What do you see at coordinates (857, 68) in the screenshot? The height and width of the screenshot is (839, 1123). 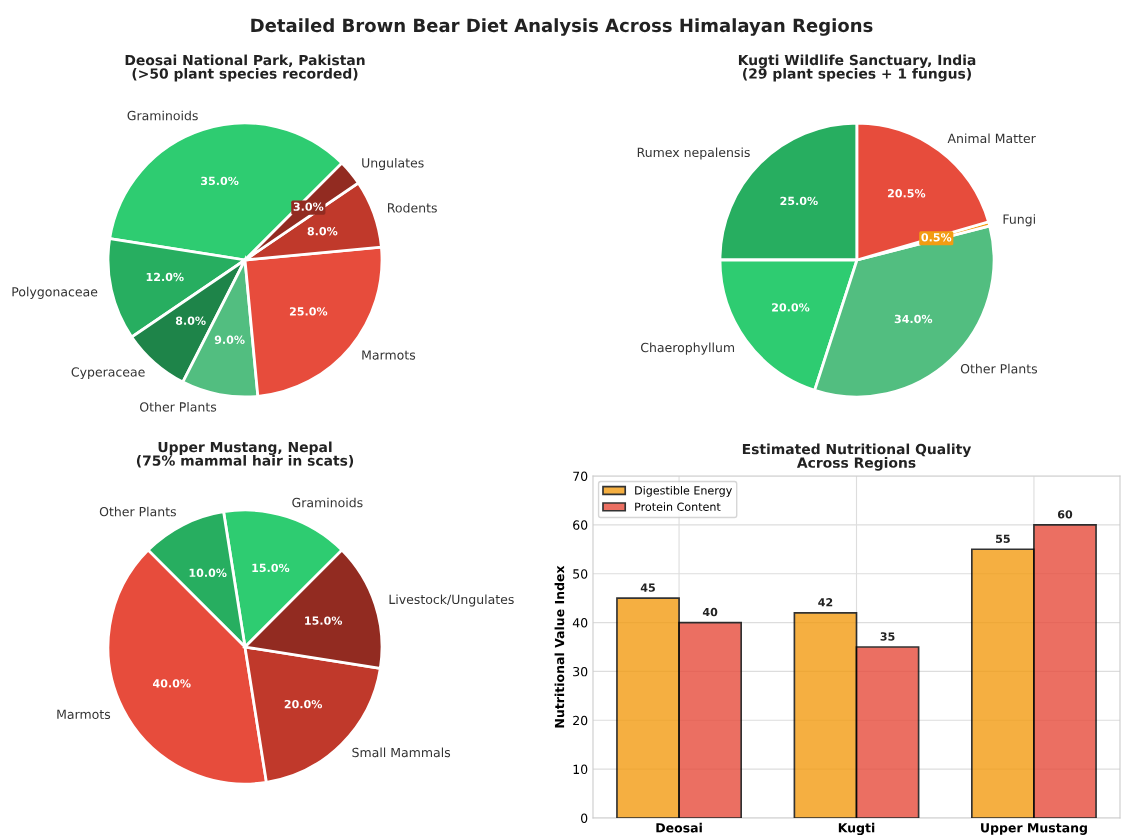 I see `chart-title: Kugti Wildlife Sanctuary, India (29 plant species + 1 fungus)` at bounding box center [857, 68].